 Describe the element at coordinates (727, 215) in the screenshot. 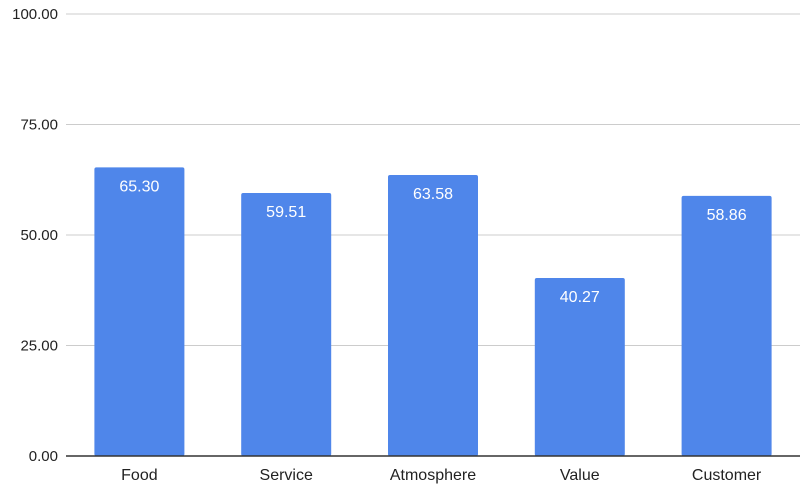

I see `data-label: 58.86` at that location.